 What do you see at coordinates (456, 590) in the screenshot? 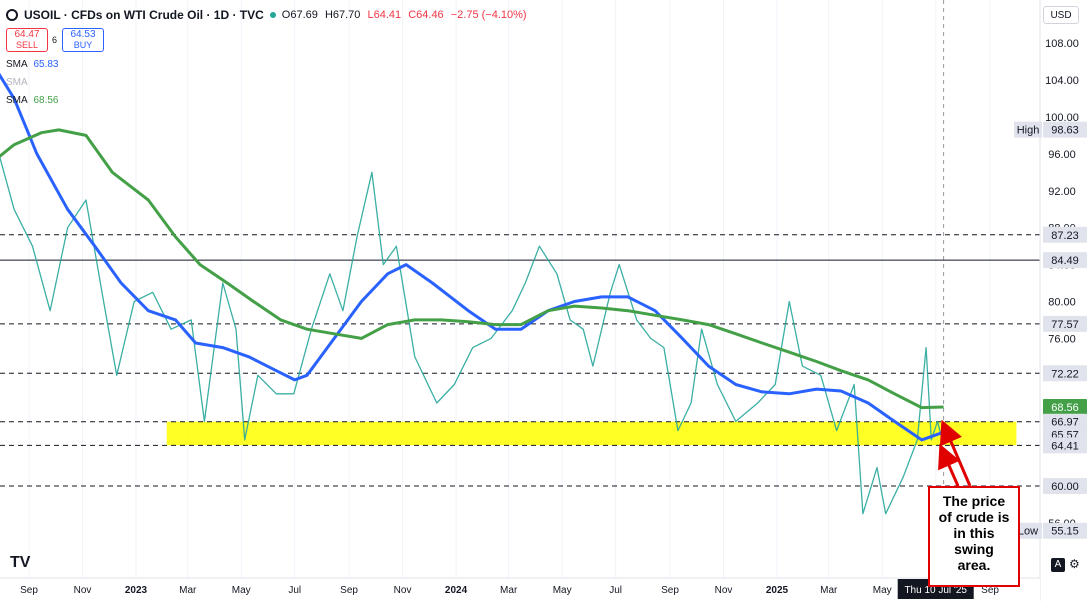
I see `x-tick-label: 2024` at bounding box center [456, 590].